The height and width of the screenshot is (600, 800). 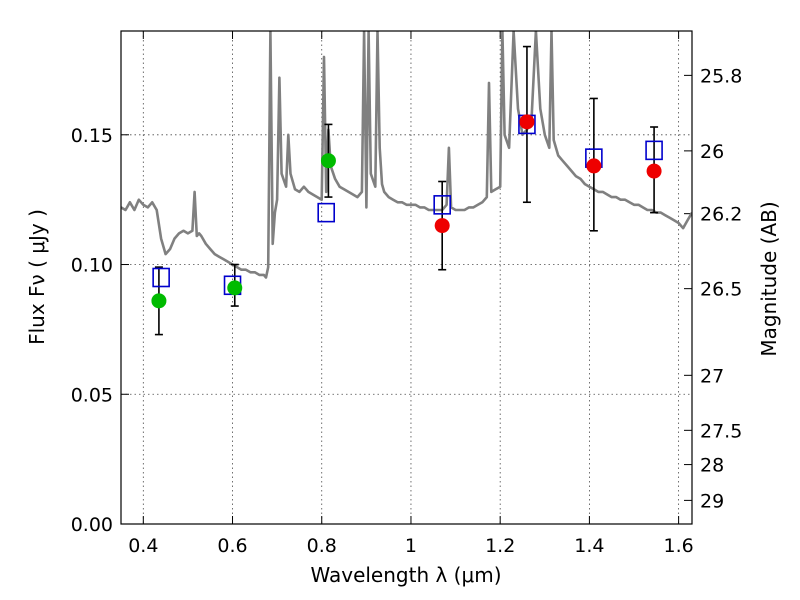 What do you see at coordinates (143, 546) in the screenshot?
I see `x-tick-label: 0.4` at bounding box center [143, 546].